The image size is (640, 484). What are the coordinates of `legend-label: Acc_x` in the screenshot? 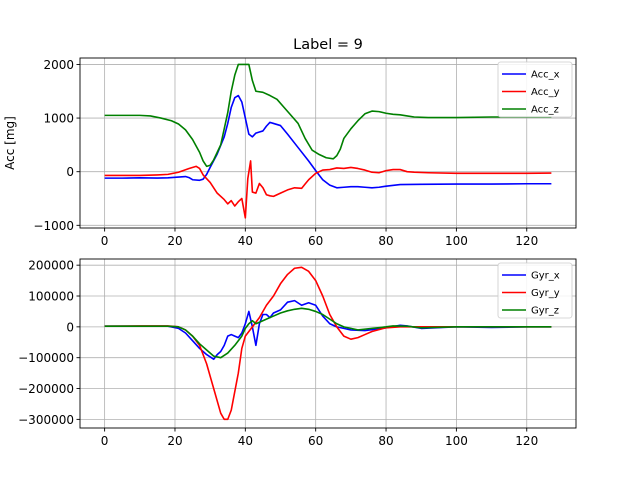 It's located at (545, 75).